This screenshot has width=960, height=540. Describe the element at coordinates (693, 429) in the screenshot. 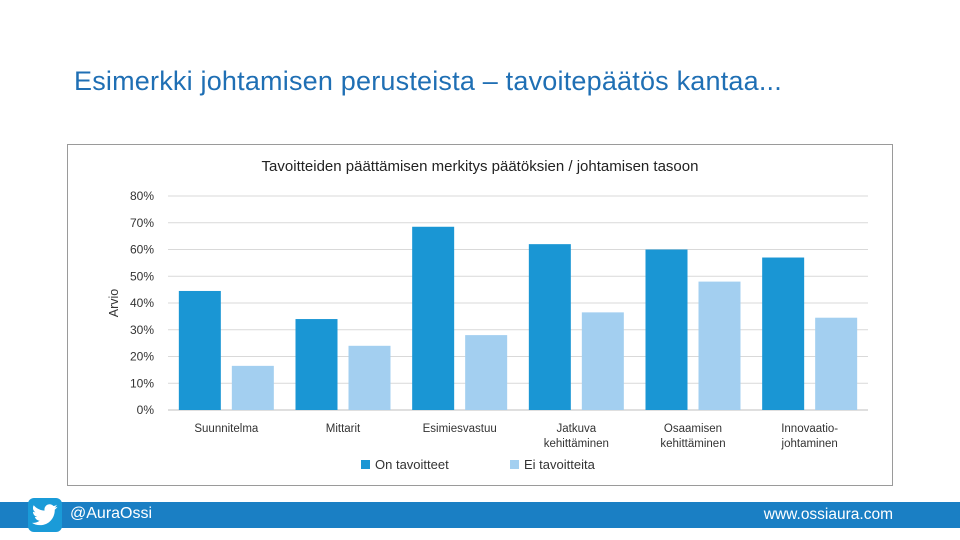

I see `x-category-label: Osaamisen` at that location.